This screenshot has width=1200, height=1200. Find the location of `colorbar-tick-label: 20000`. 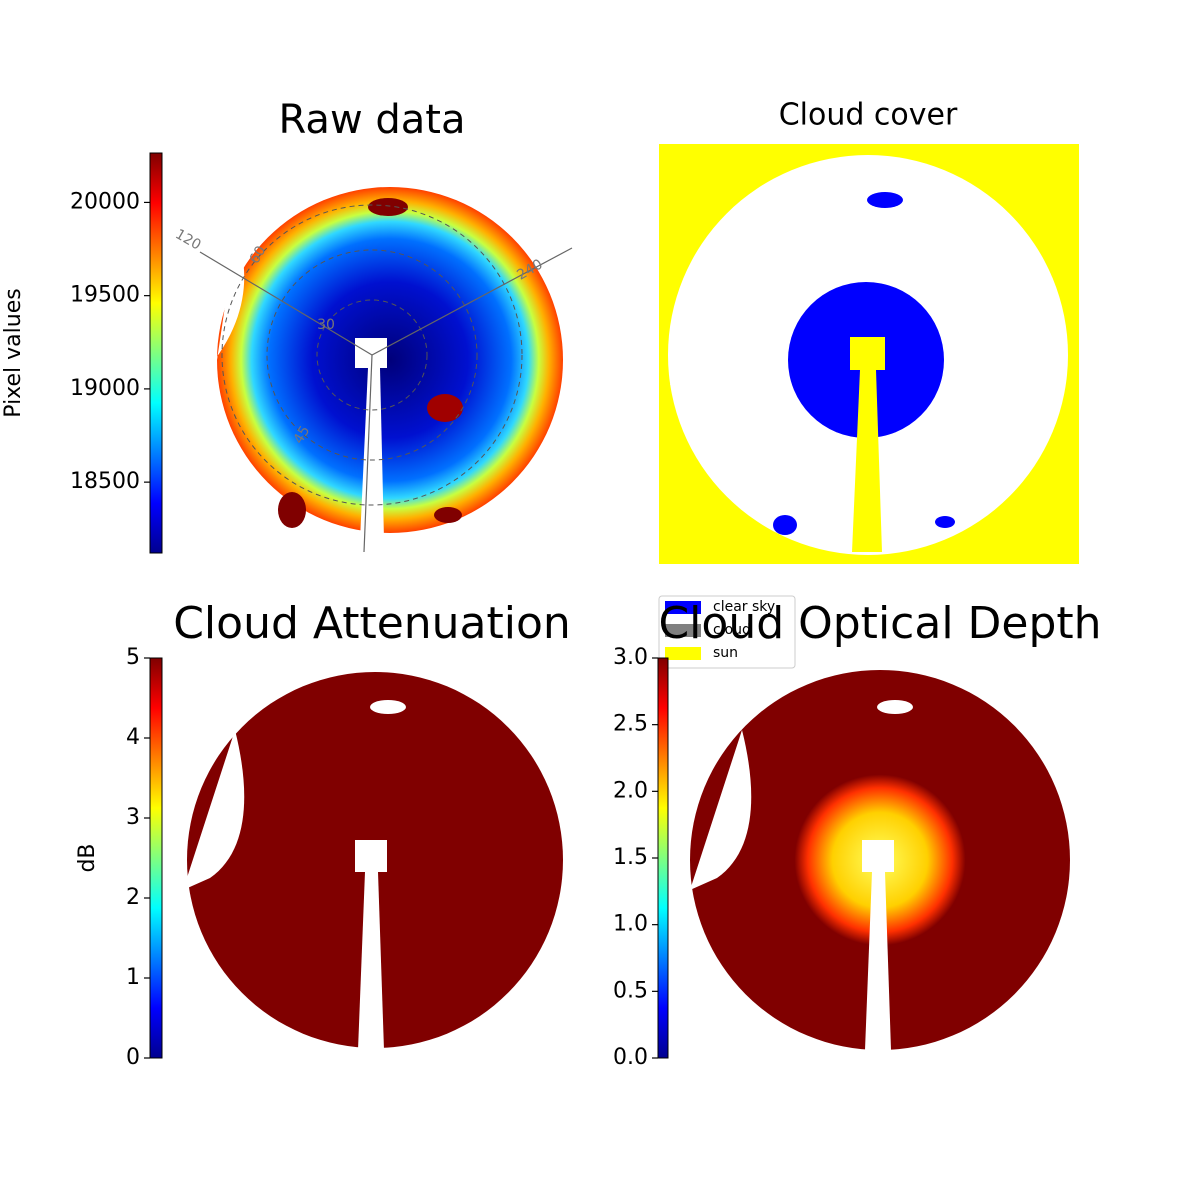

colorbar-tick-label: 20000 is located at coordinates (105, 201).